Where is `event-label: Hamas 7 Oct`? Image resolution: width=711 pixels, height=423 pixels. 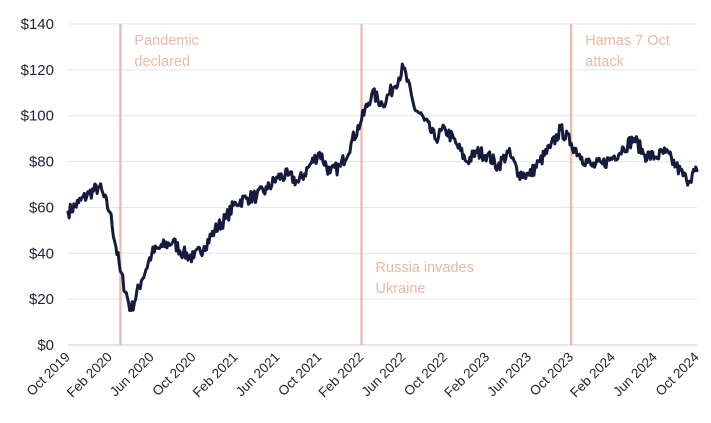
event-label: Hamas 7 Oct is located at coordinates (627, 41).